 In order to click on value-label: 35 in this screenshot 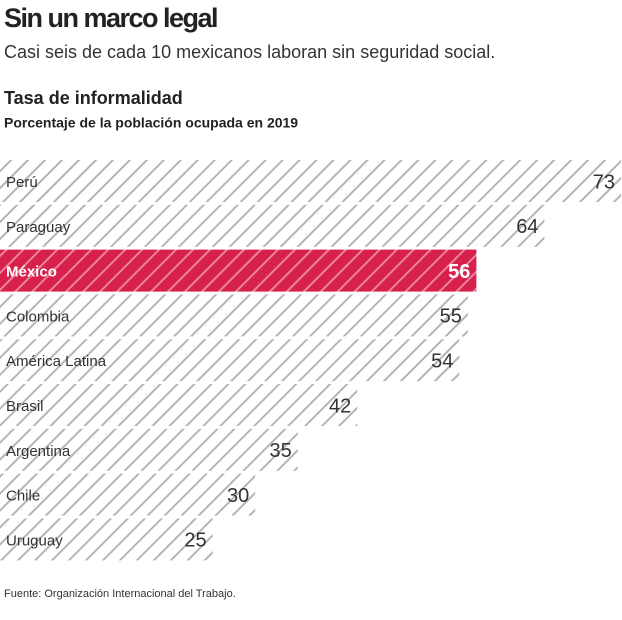, I will do `click(280, 451)`.